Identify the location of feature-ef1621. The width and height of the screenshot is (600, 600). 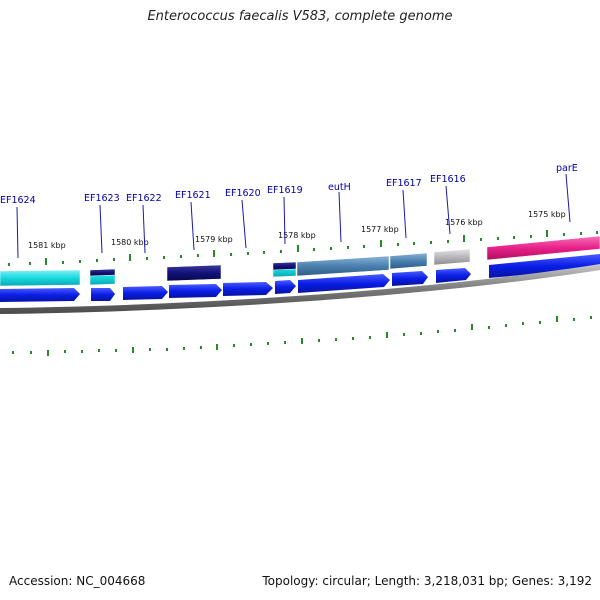
(194, 273).